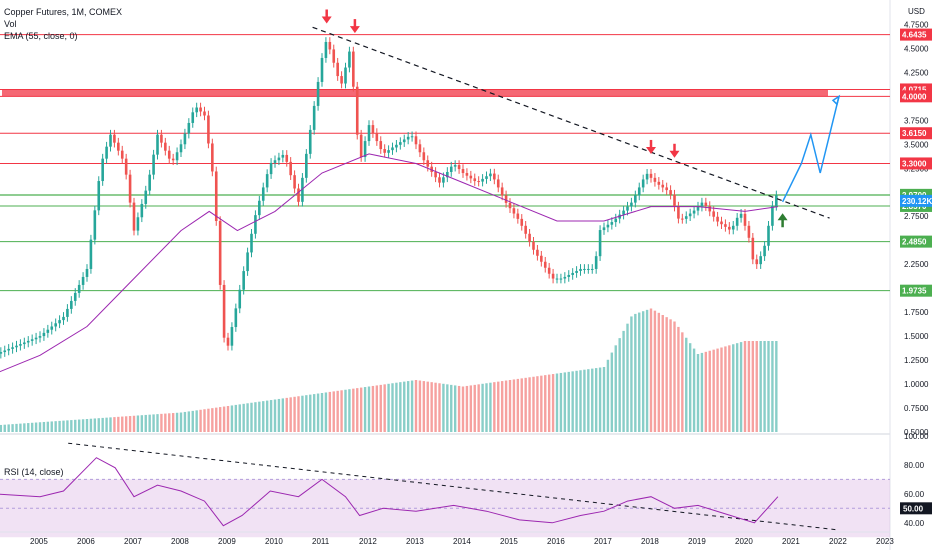  Describe the element at coordinates (914, 291) in the screenshot. I see `level-label-1.9735: 1.9735` at that location.